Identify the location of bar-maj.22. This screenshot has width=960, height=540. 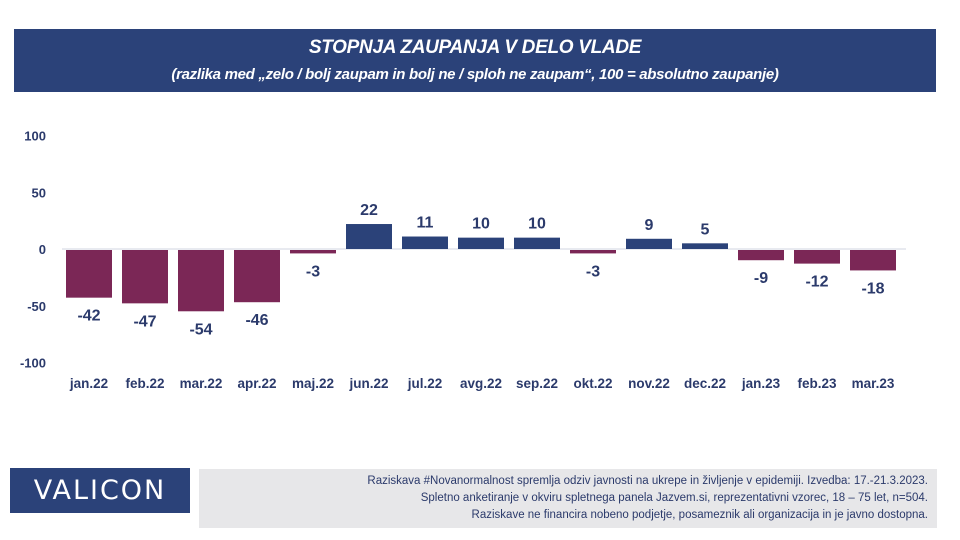
(313, 252).